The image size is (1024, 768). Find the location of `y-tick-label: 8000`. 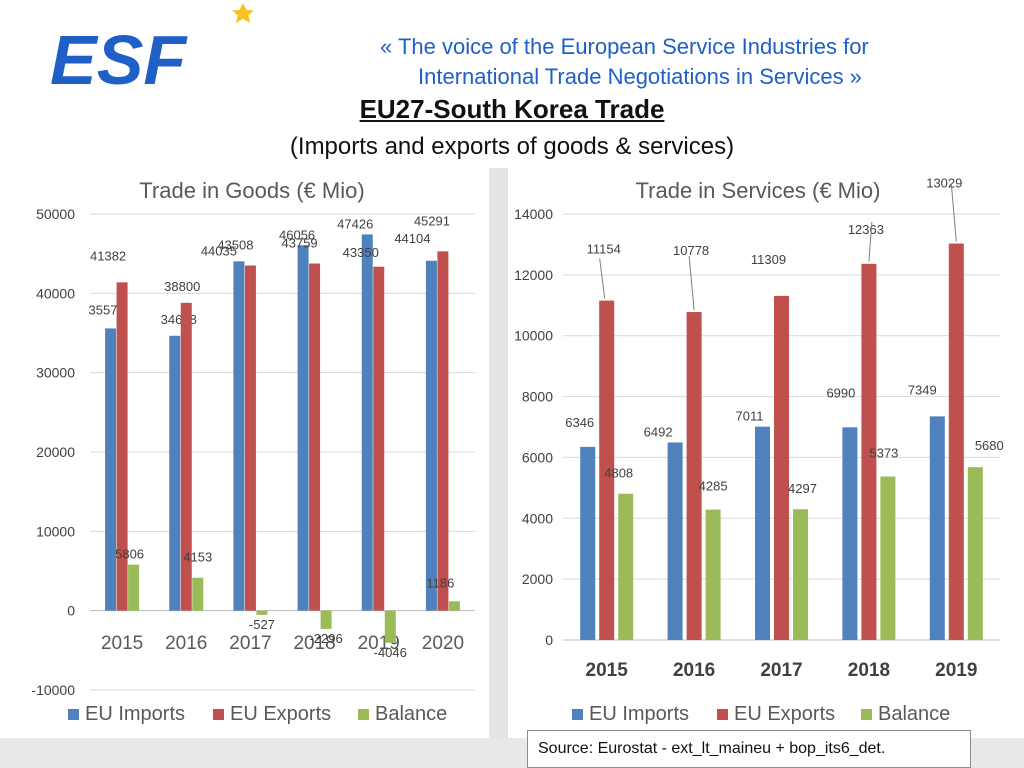

y-tick-label: 8000 is located at coordinates (537, 397).